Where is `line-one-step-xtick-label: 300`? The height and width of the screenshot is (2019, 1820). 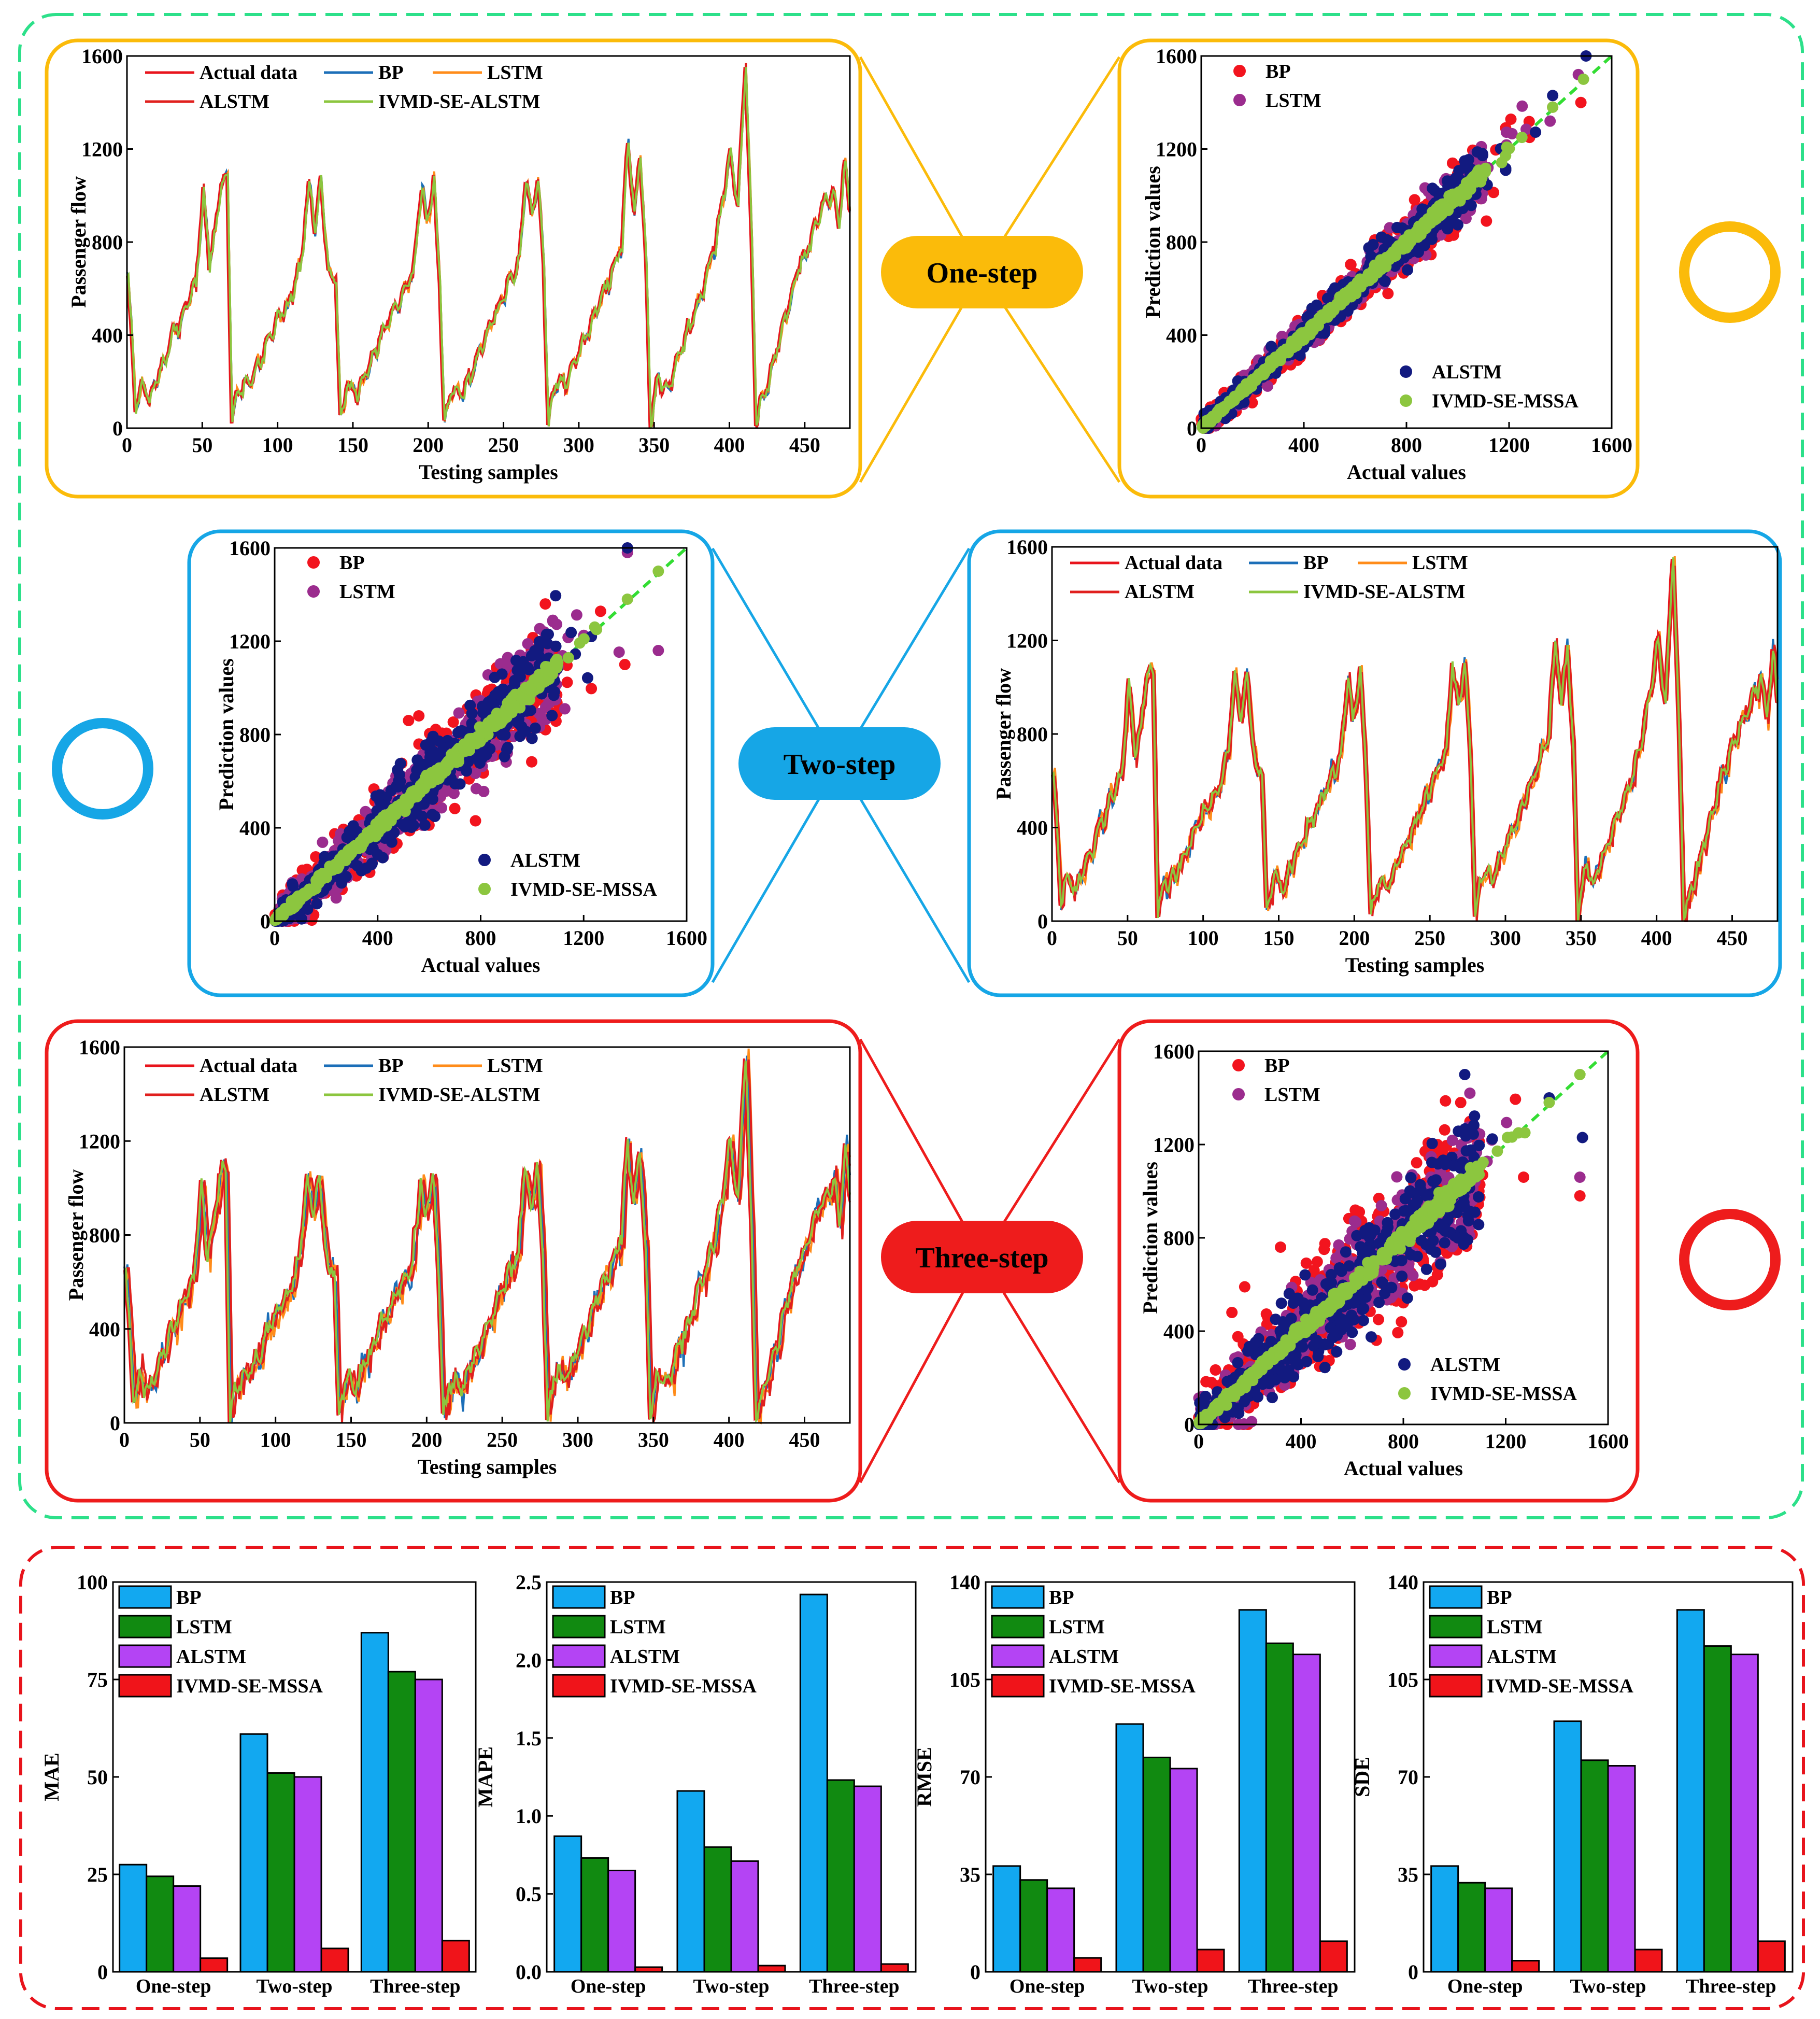
line-one-step-xtick-label: 300 is located at coordinates (578, 445).